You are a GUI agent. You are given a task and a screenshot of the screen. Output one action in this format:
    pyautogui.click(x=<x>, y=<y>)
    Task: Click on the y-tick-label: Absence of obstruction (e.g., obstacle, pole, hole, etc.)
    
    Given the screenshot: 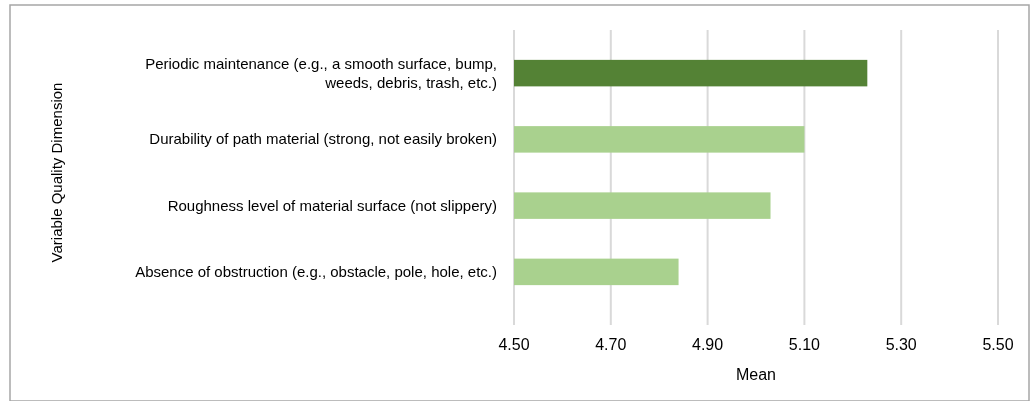 What is the action you would take?
    pyautogui.click(x=316, y=271)
    